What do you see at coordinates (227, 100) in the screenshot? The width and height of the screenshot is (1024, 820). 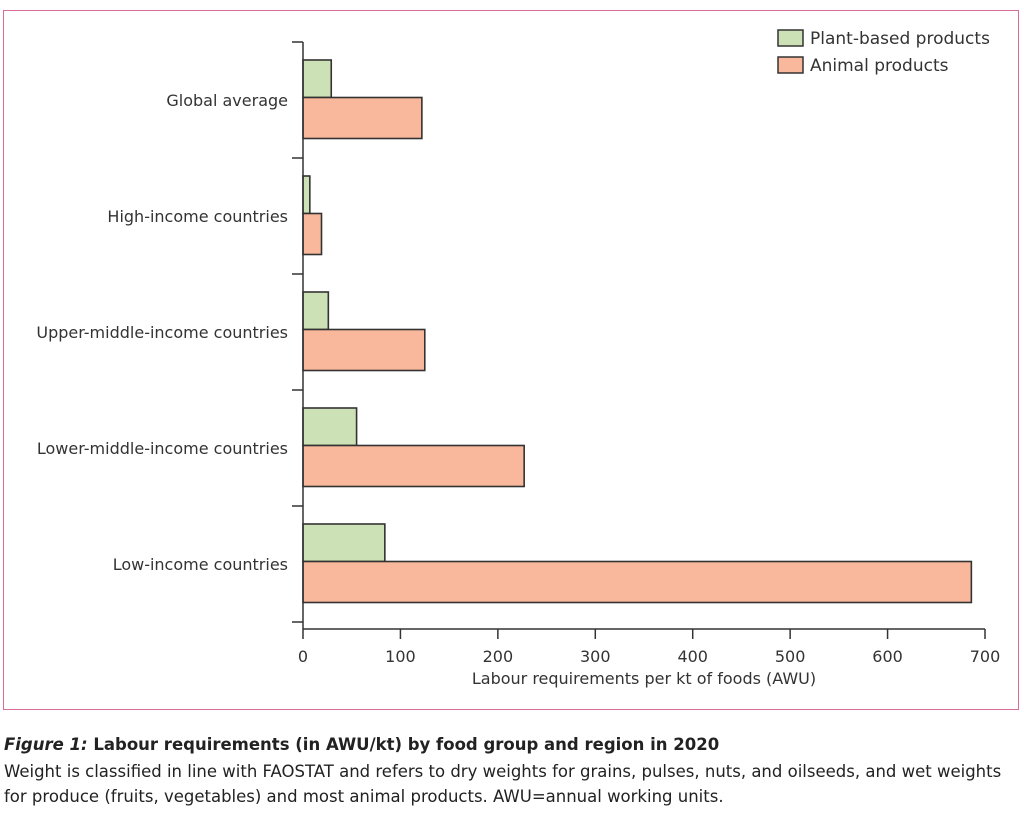 I see `category-label: Global average` at bounding box center [227, 100].